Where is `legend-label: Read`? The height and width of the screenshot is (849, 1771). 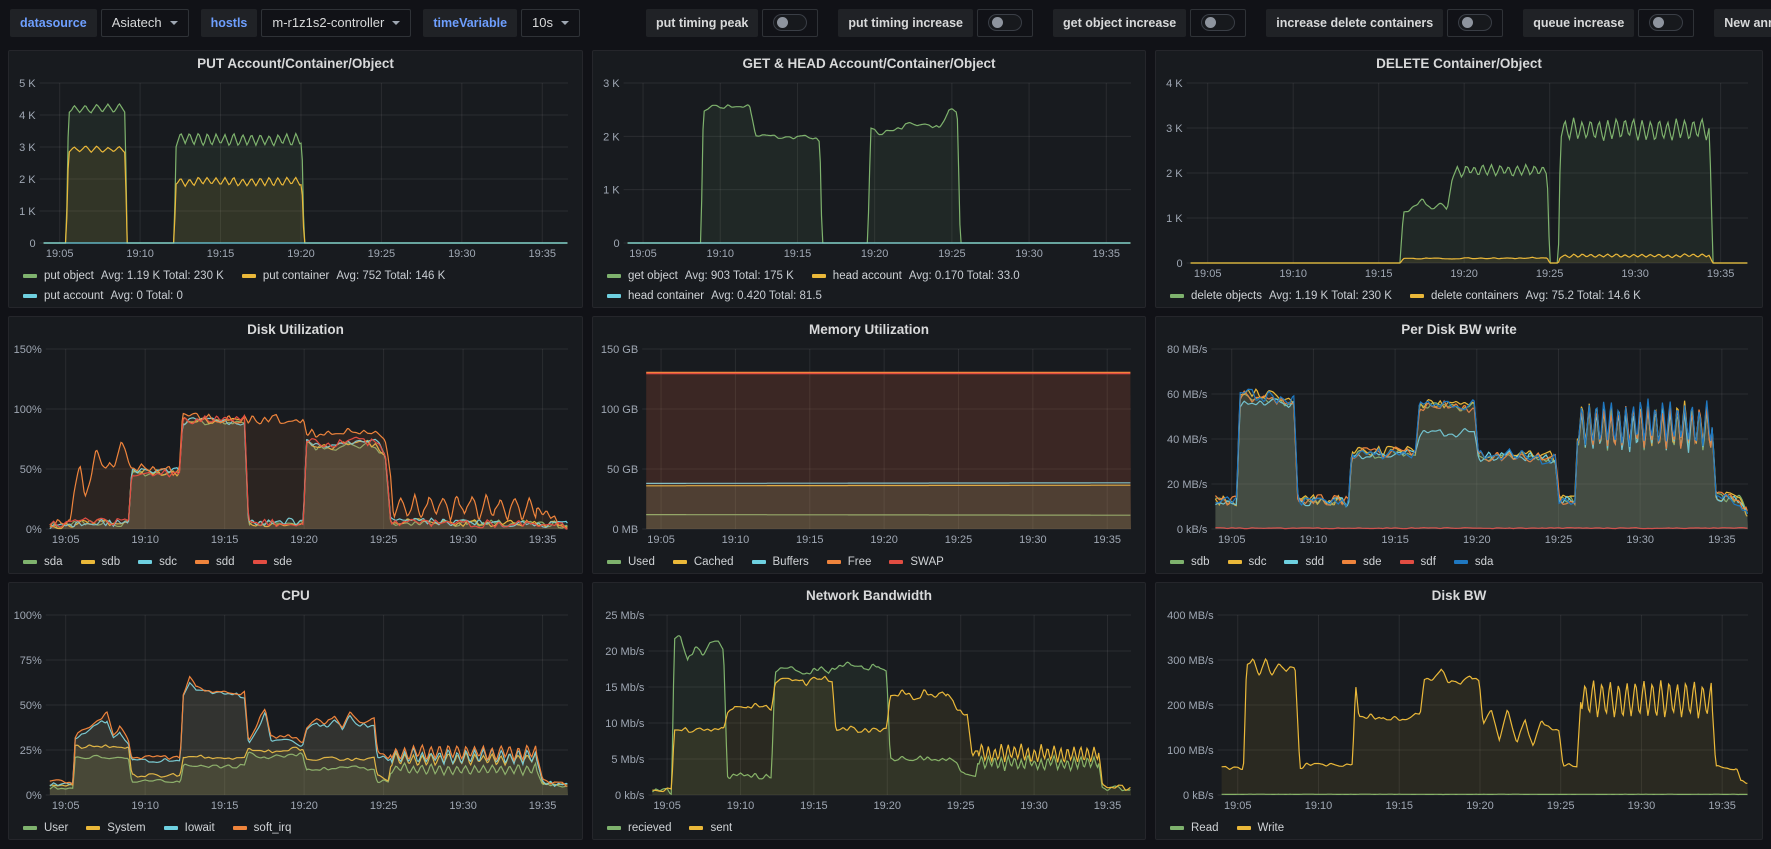
legend-label: Read is located at coordinates (1205, 828).